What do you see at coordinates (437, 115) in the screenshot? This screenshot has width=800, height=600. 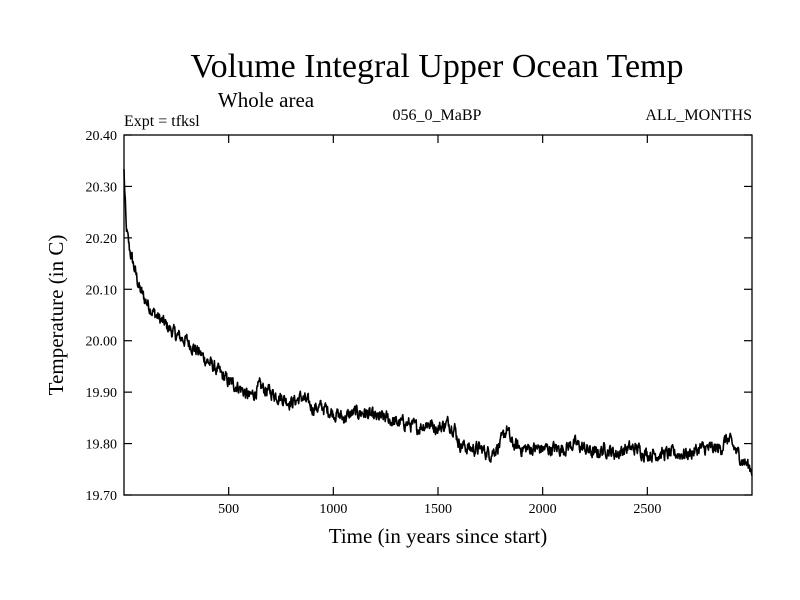 I see `period-label: 056_0_MaBP` at bounding box center [437, 115].